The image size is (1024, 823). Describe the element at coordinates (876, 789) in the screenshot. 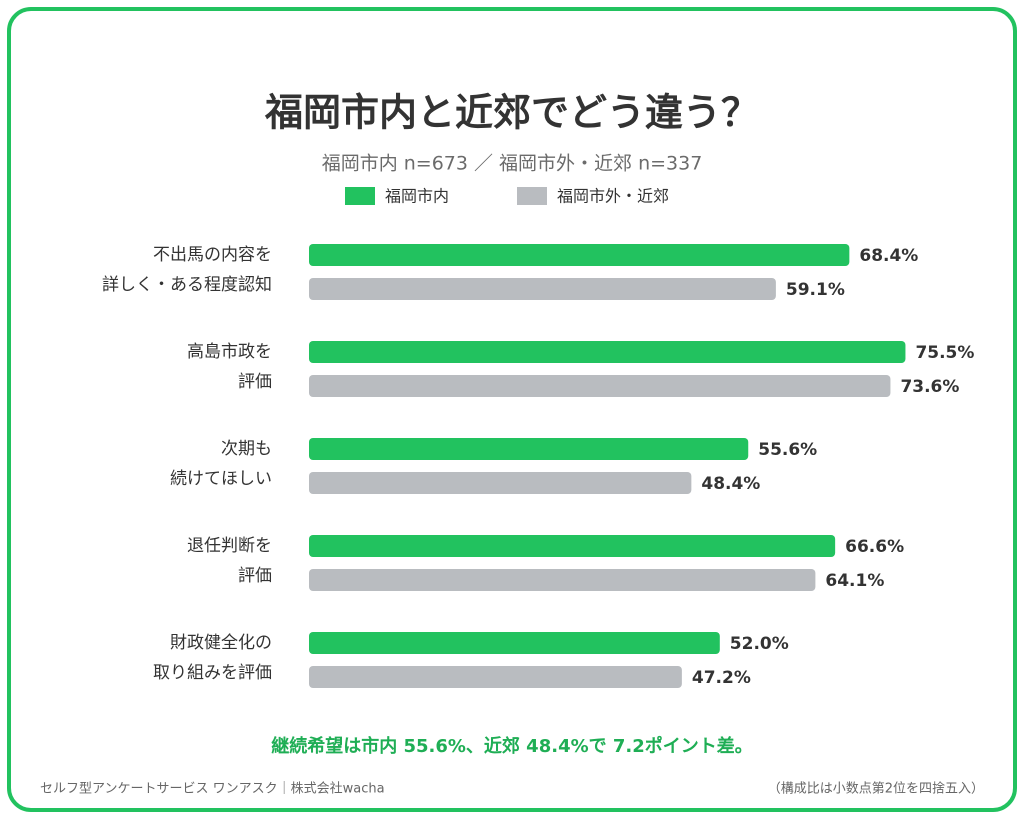

I see `footer-right: （構成比は小数点第2位を四捨五入）` at that location.